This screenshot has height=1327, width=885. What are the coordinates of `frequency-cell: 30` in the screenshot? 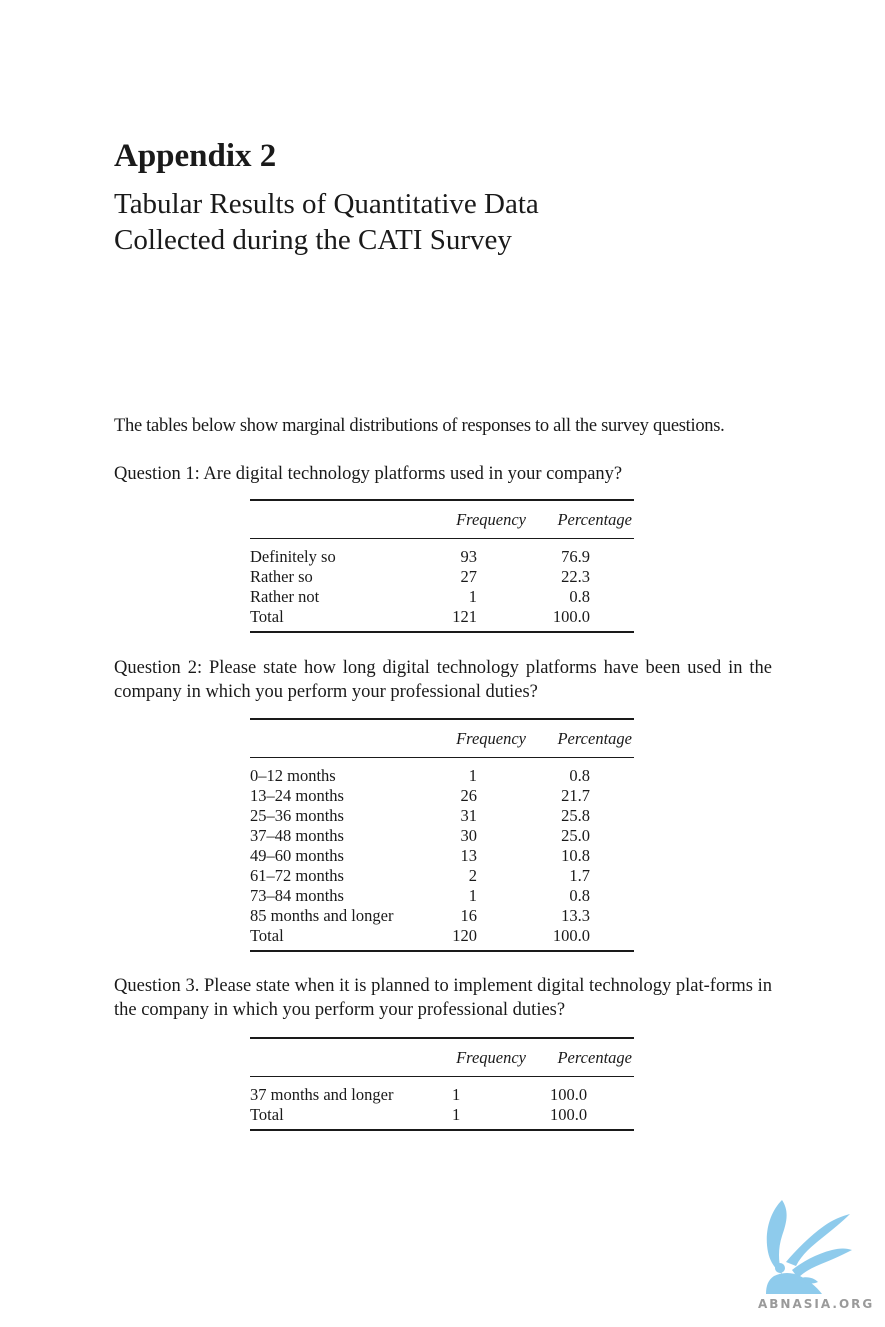 It's located at (469, 835).